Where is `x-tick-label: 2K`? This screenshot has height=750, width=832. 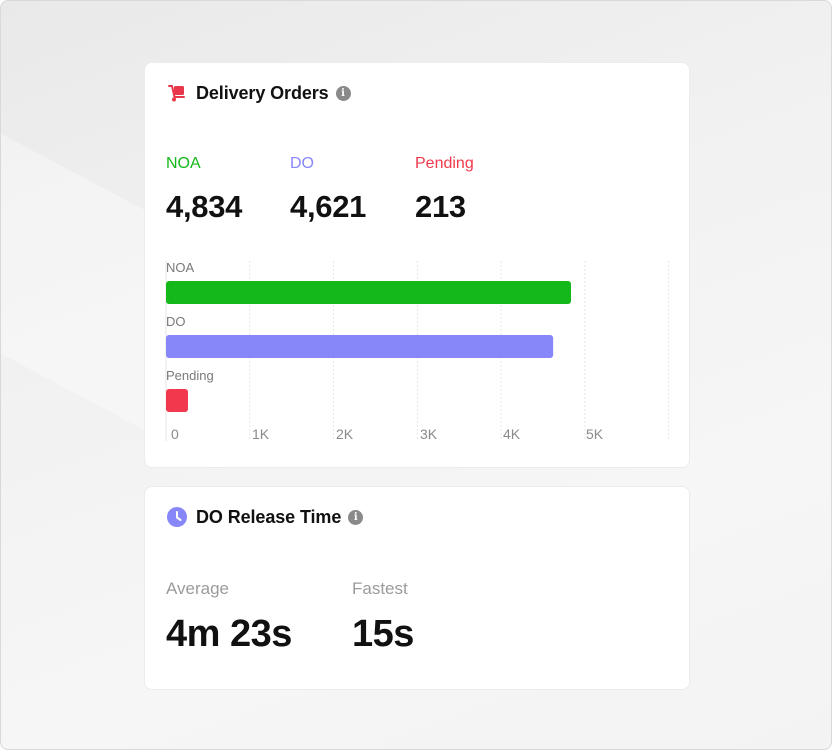
x-tick-label: 2K is located at coordinates (345, 434).